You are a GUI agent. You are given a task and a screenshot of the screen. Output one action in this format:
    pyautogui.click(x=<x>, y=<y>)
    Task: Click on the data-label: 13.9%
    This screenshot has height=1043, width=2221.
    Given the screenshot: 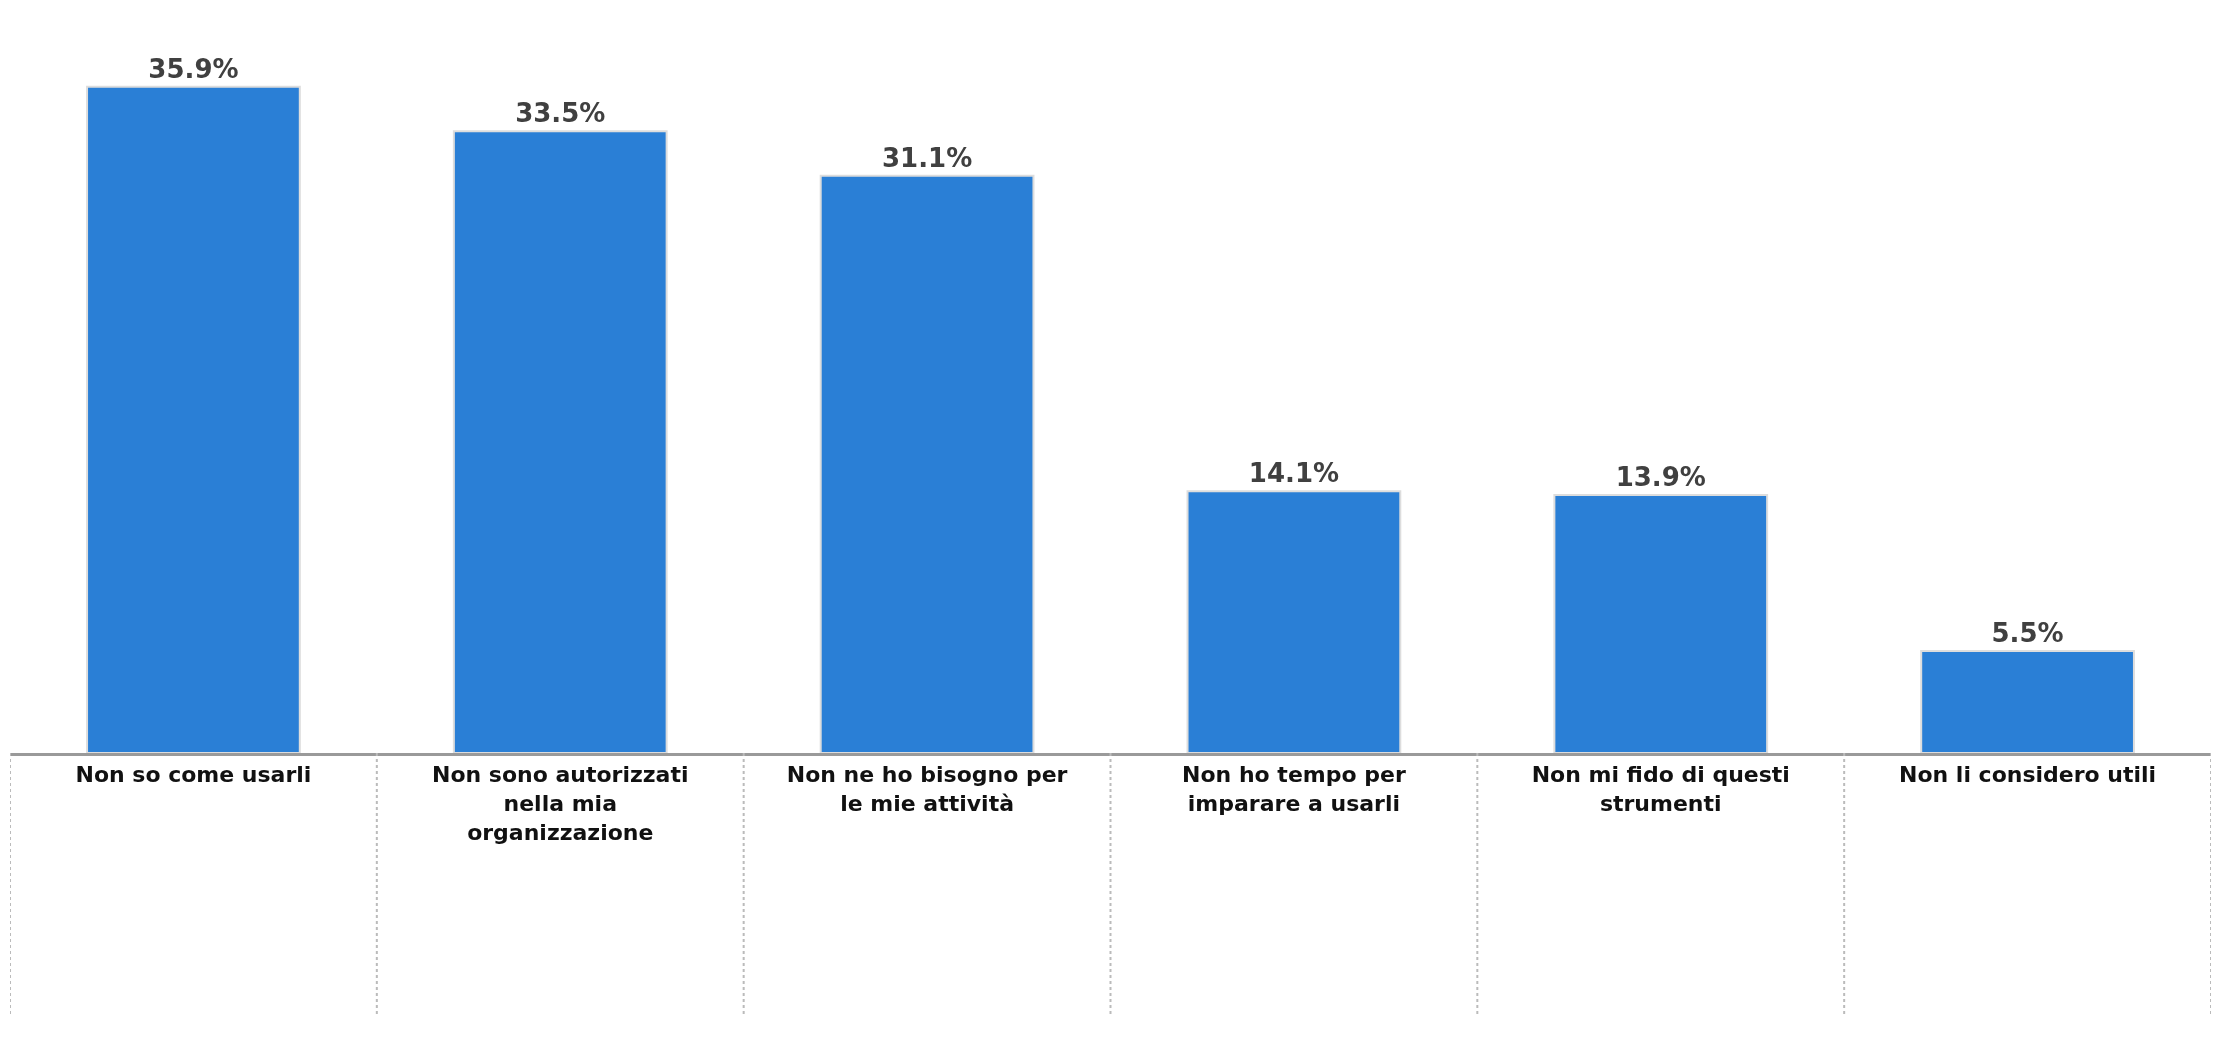 What is the action you would take?
    pyautogui.click(x=1660, y=477)
    